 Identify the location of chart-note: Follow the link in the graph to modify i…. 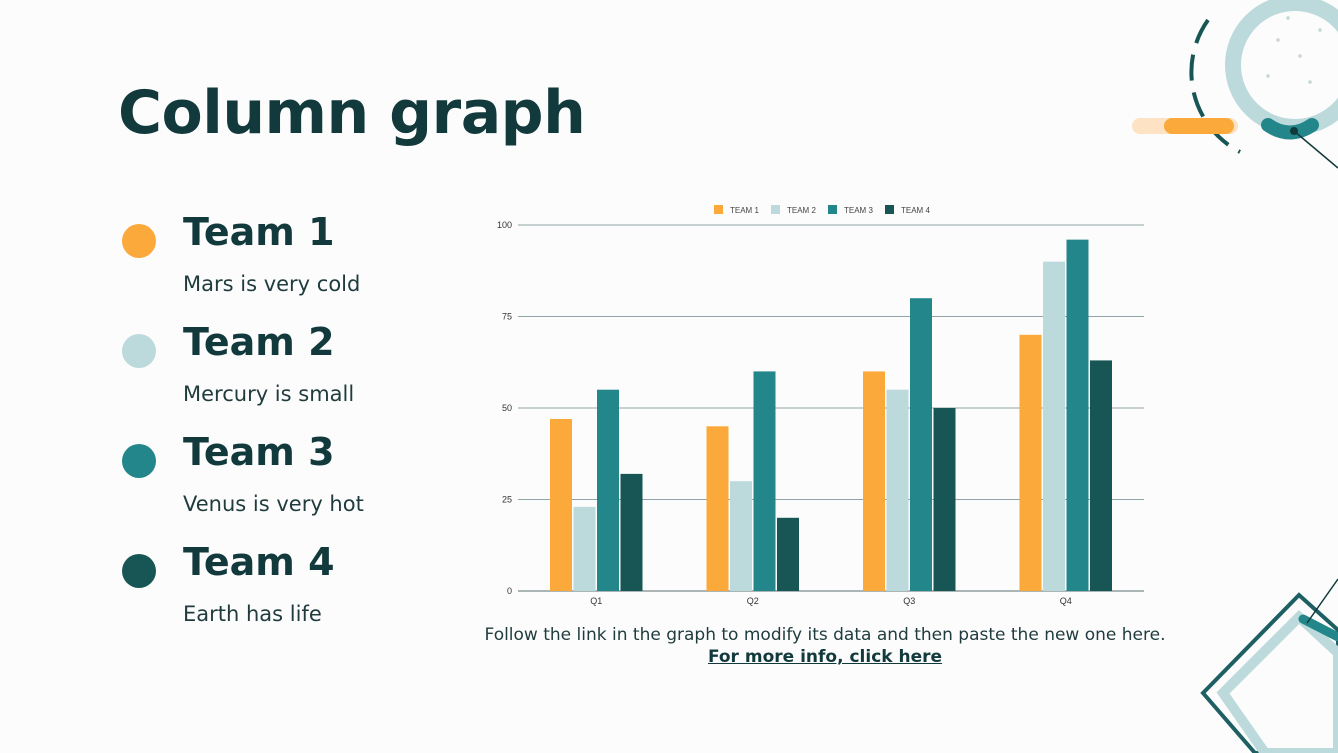
(825, 646).